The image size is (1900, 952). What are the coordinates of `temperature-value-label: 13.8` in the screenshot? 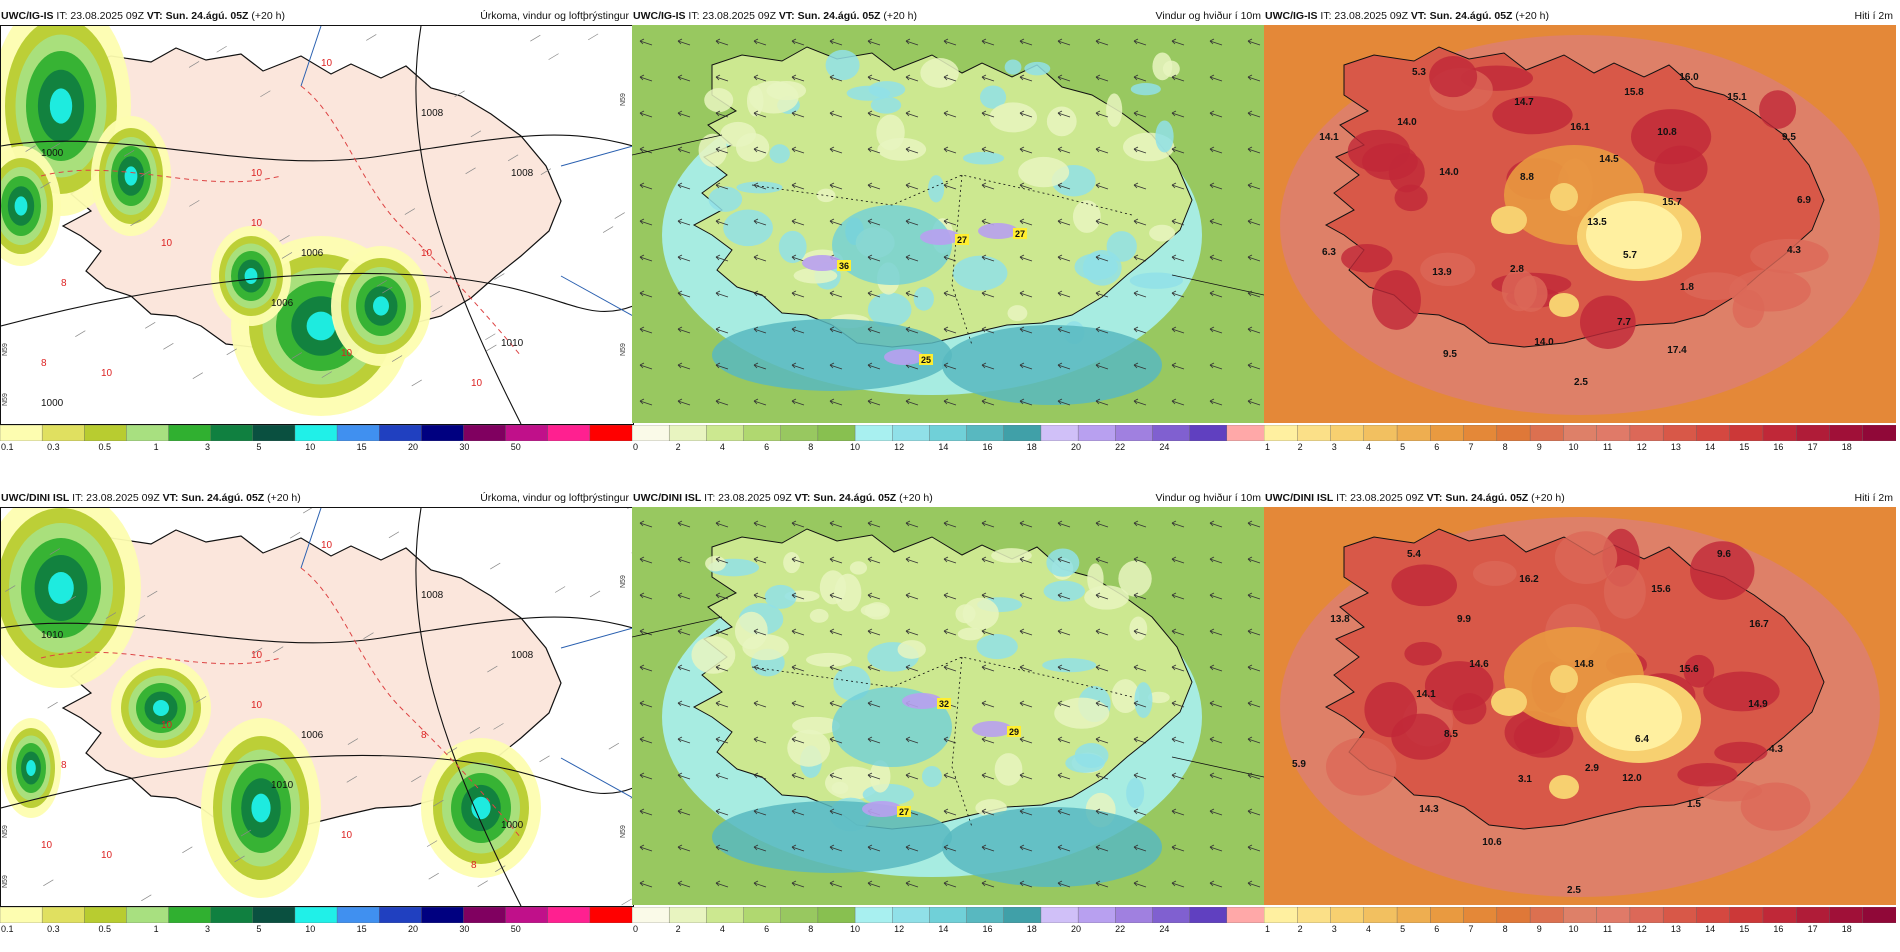 It's located at (1340, 619).